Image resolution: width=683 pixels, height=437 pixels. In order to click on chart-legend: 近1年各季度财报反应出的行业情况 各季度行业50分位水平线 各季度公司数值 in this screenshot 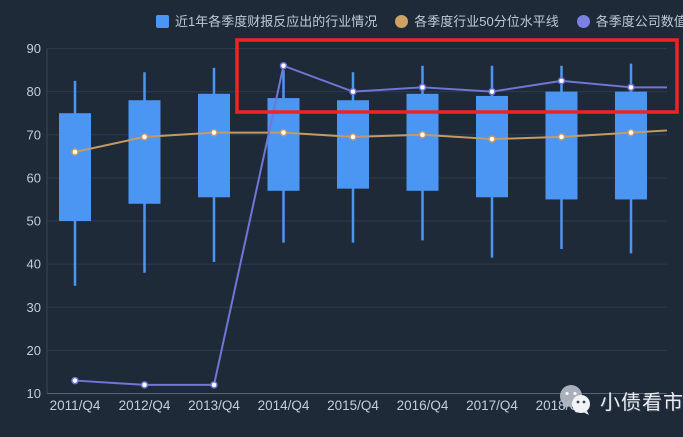, I will do `click(419, 21)`.